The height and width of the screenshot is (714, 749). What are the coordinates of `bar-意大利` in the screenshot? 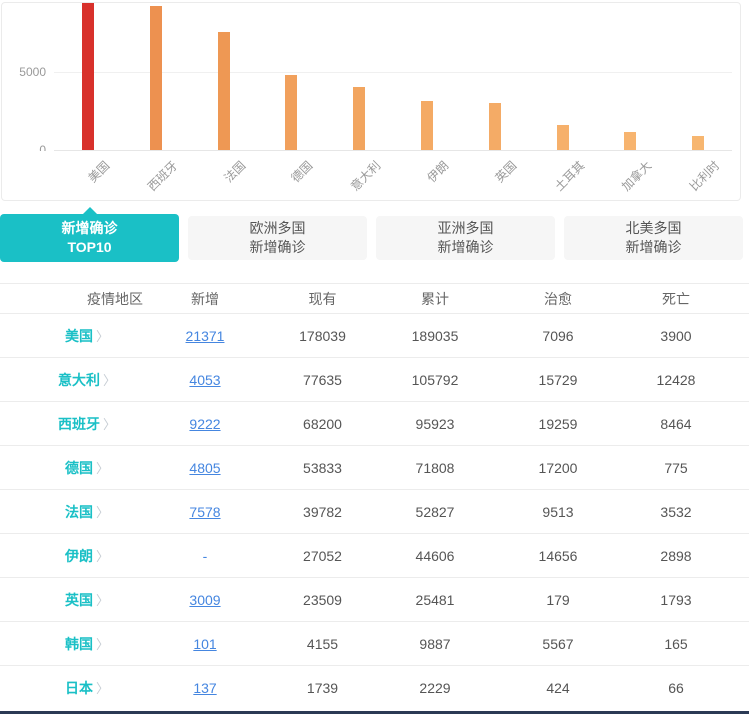 It's located at (359, 118).